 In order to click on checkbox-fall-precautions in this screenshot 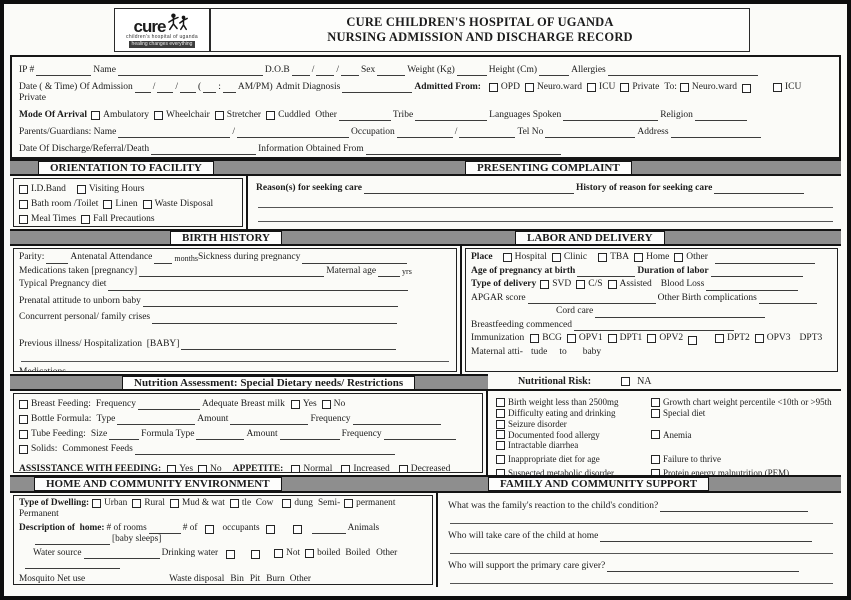, I will do `click(86, 219)`.